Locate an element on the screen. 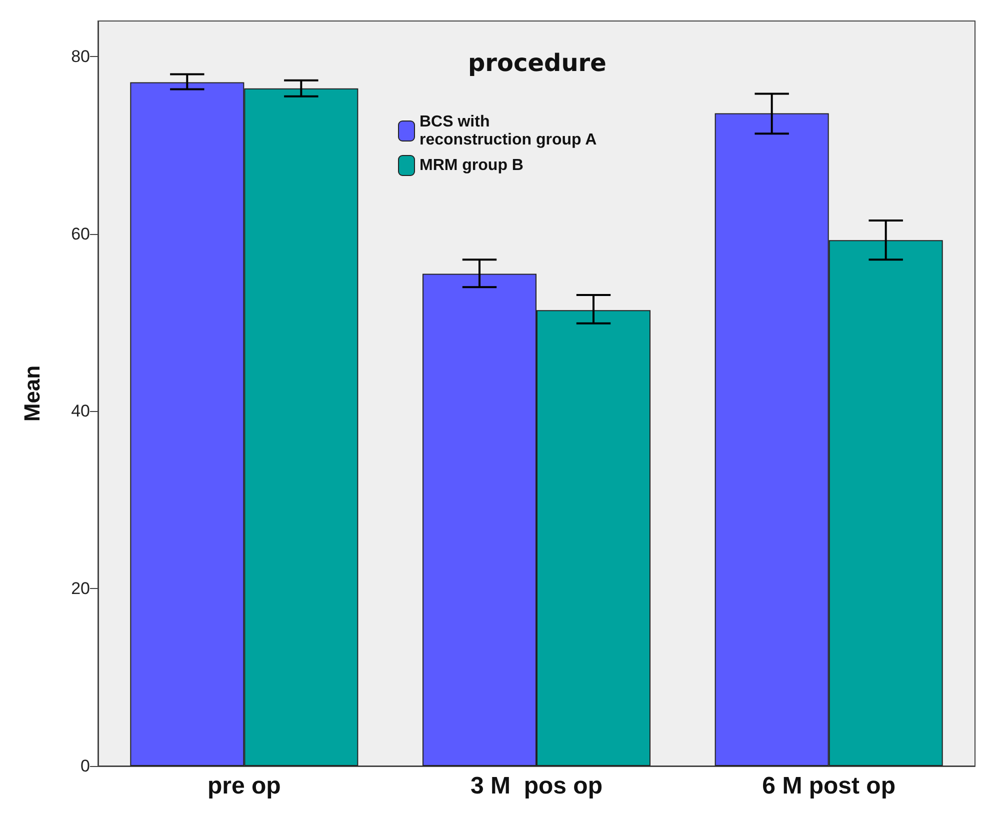  x-tick-label: 6 M post op is located at coordinates (829, 786).